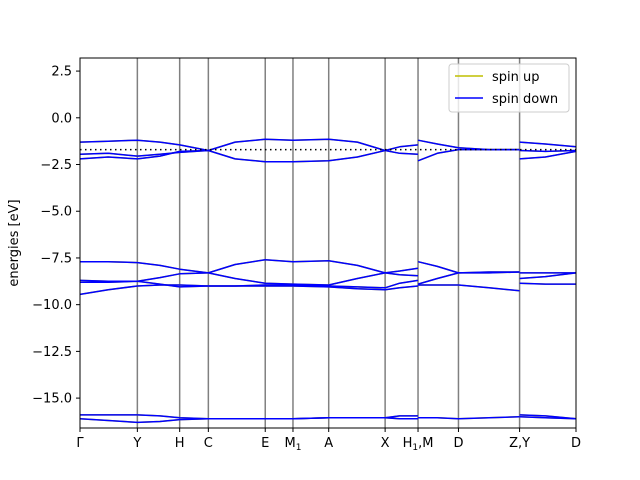  I want to click on y-tick-label: −10.0, so click(52, 305).